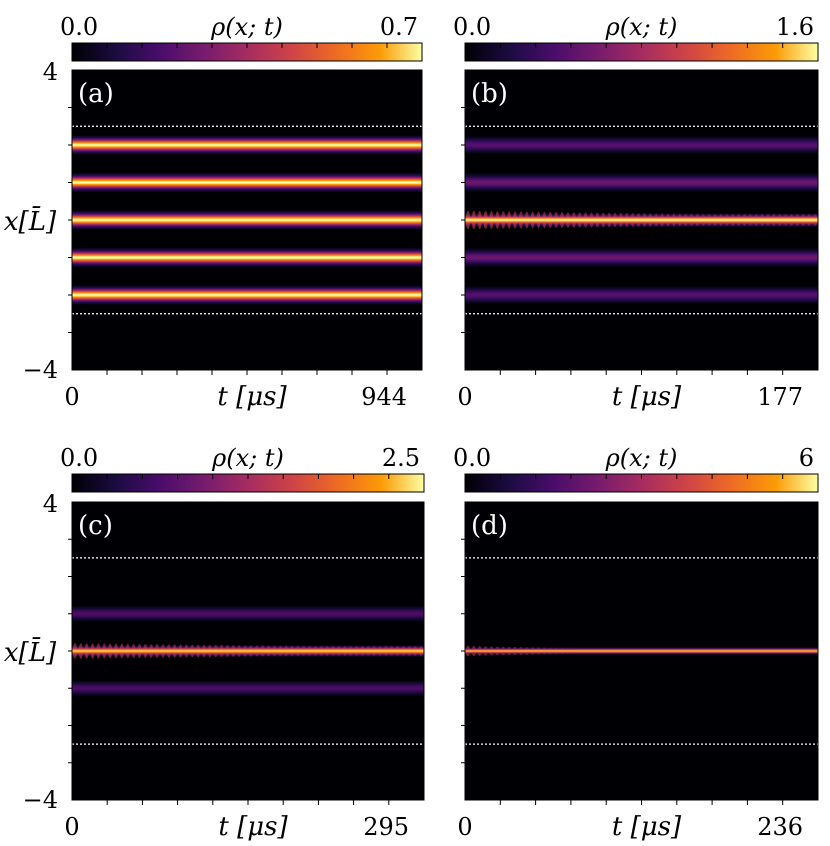 The height and width of the screenshot is (846, 830). What do you see at coordinates (253, 827) in the screenshot?
I see `x-axis-label: t [μs]` at bounding box center [253, 827].